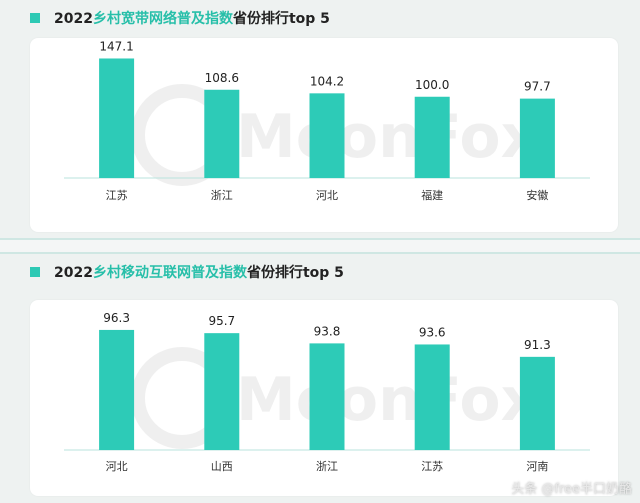 The image size is (640, 503). What do you see at coordinates (537, 403) in the screenshot?
I see `bar-河南` at bounding box center [537, 403].